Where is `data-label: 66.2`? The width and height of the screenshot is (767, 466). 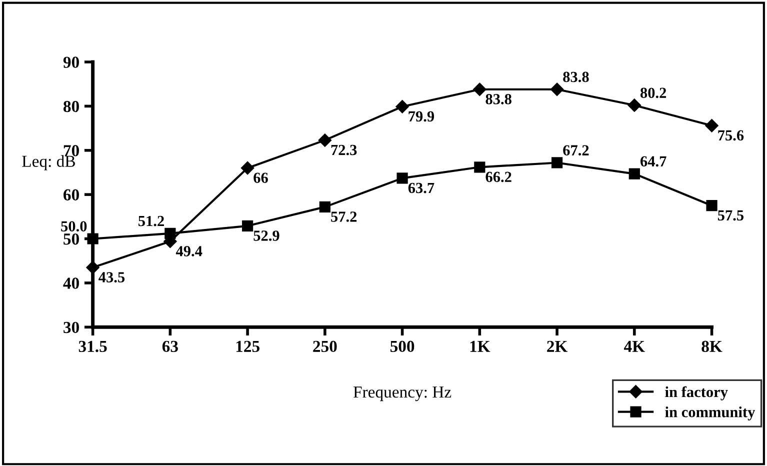
data-label: 66.2 is located at coordinates (499, 177).